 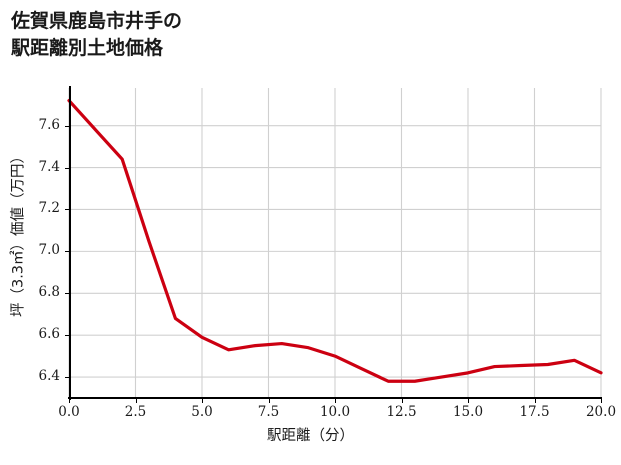 I want to click on x-tick-label: 17.5, so click(x=534, y=412).